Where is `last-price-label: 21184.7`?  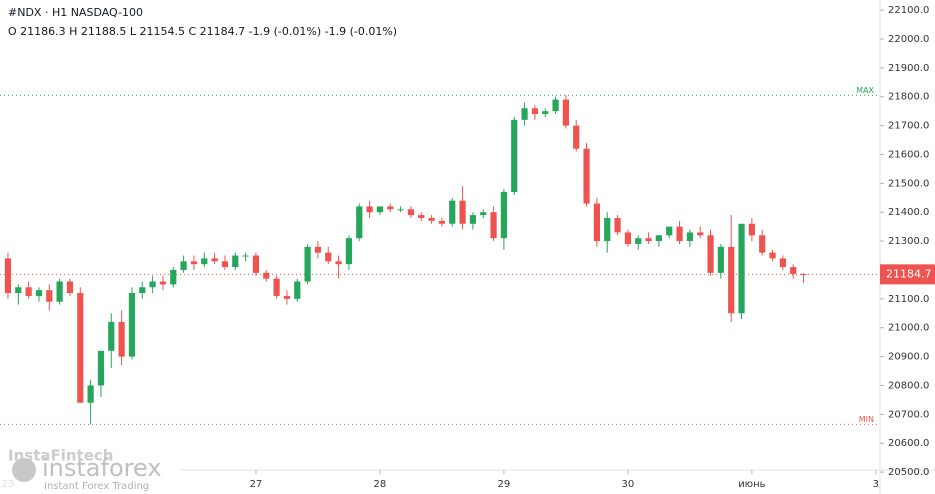 last-price-label: 21184.7 is located at coordinates (909, 273).